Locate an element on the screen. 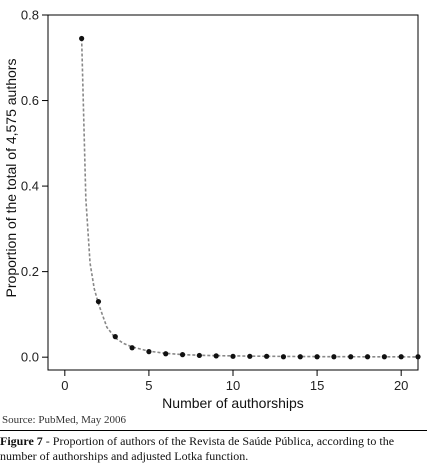  y-tick-label: 0.2 is located at coordinates (30, 271).